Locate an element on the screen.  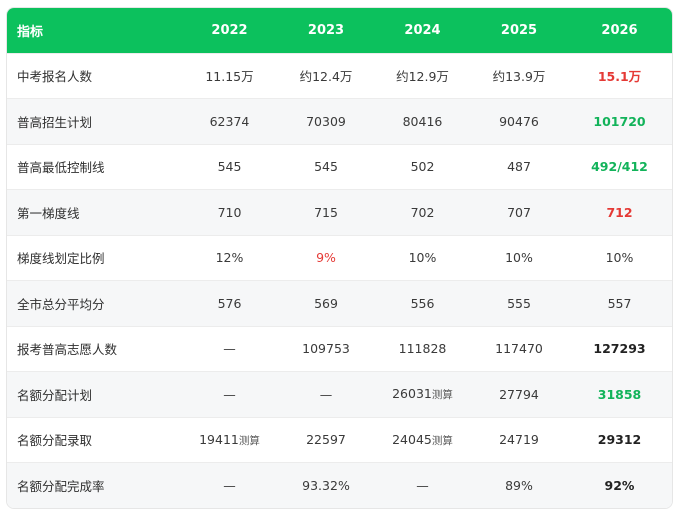
table-cell-highlight: 127293 is located at coordinates (619, 348).